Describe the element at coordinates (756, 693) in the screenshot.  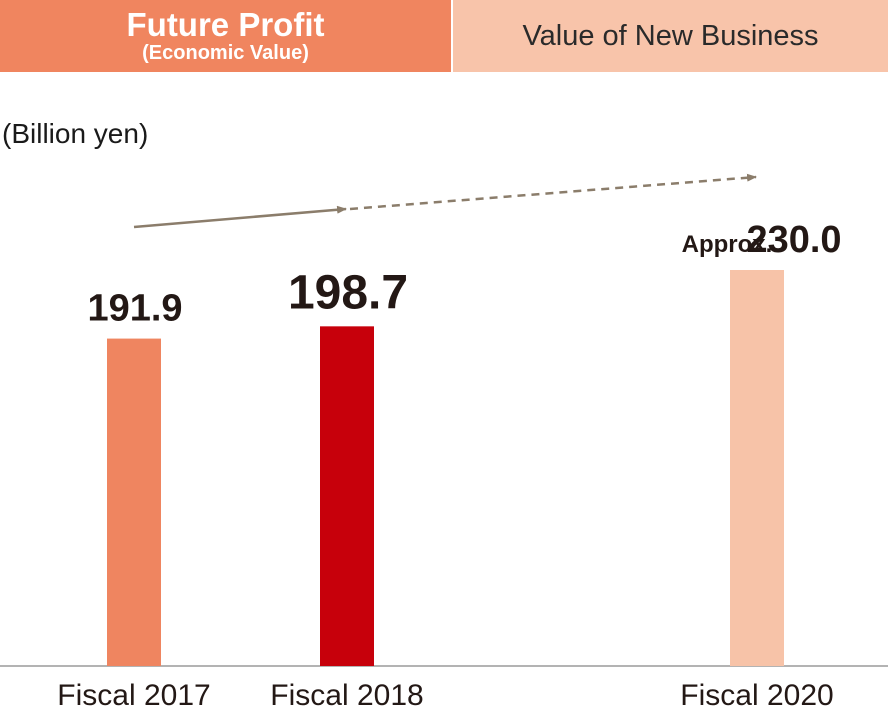
I see `category-label-2: Fiscal 2020` at that location.